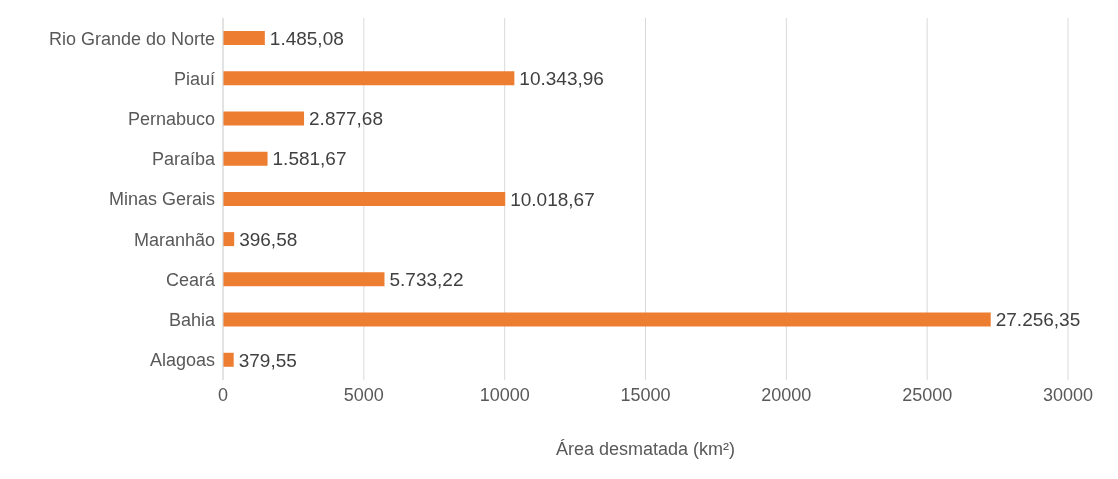 This screenshot has height=479, width=1118. I want to click on data-label: 5.733,22, so click(426, 280).